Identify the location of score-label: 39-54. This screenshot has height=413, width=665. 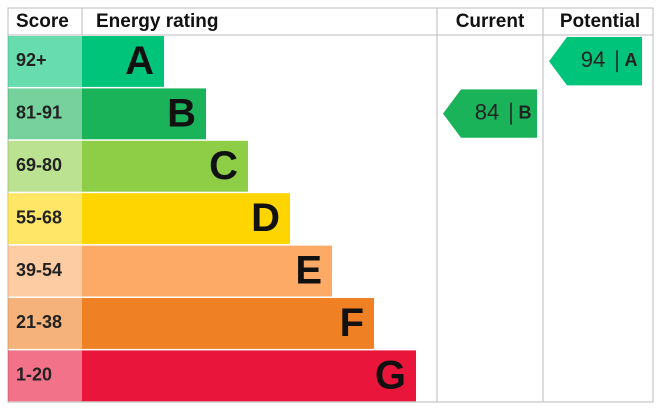
(39, 270).